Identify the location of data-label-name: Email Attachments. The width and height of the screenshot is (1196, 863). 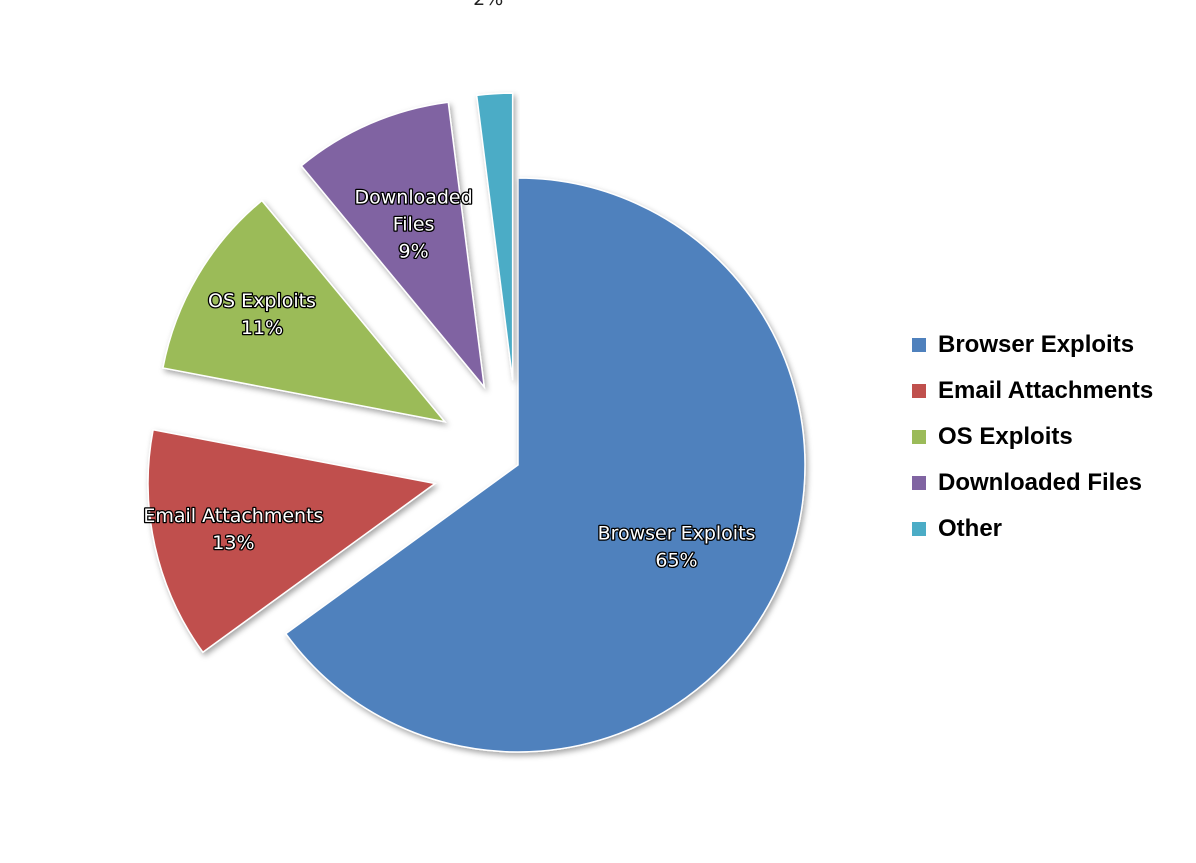
(233, 516).